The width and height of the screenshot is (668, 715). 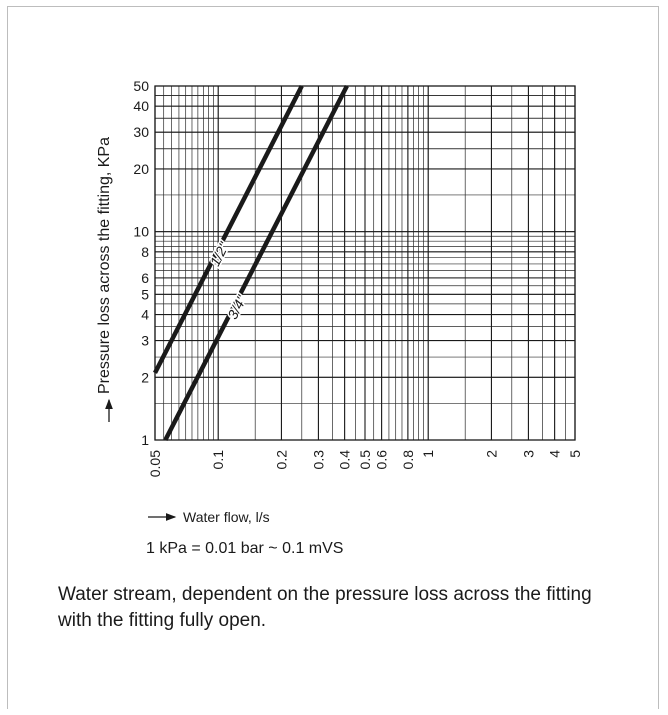 I want to click on x-tick-label: 0.05, so click(x=155, y=463).